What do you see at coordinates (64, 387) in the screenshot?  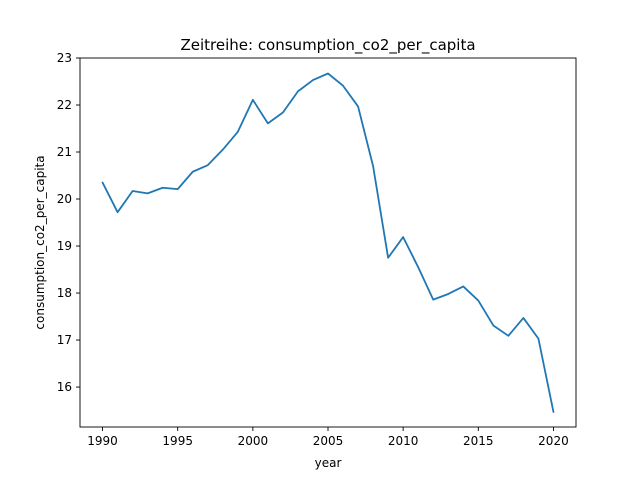 I see `y-tick-label: 16` at bounding box center [64, 387].